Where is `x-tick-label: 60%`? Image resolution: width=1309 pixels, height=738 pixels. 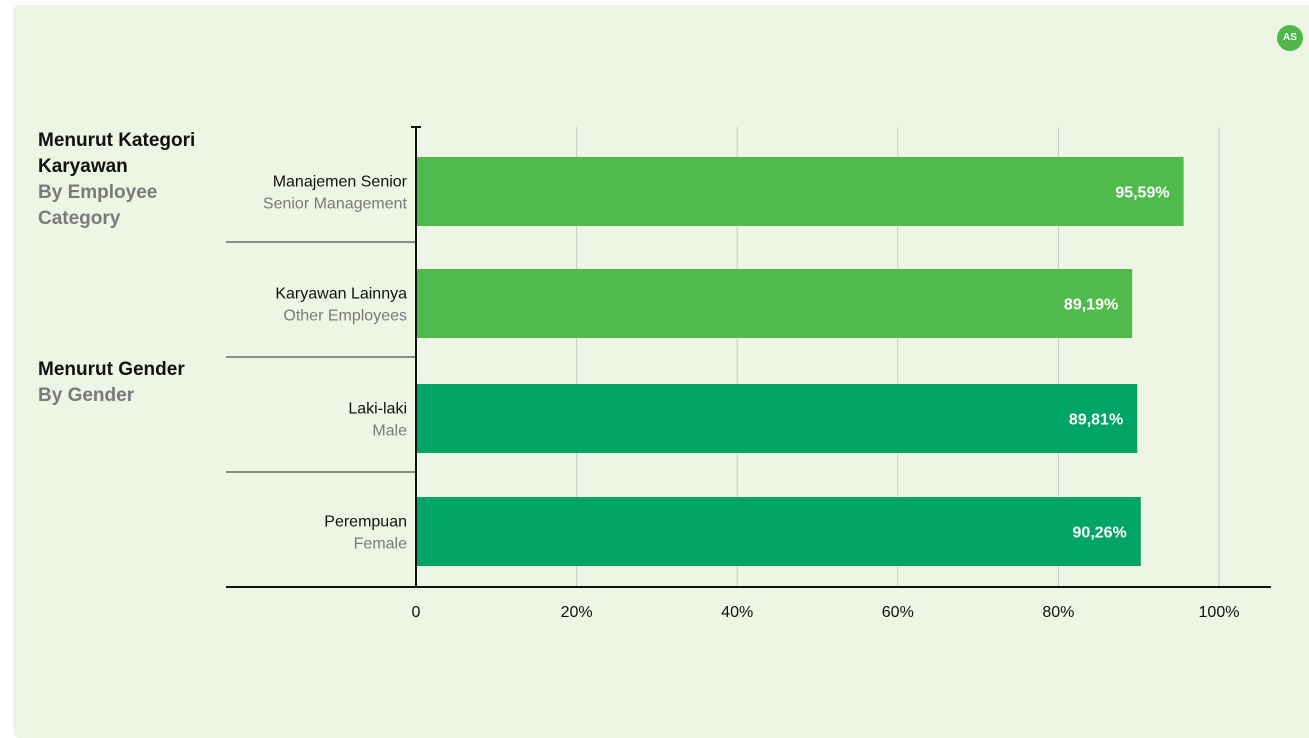 x-tick-label: 60% is located at coordinates (898, 612).